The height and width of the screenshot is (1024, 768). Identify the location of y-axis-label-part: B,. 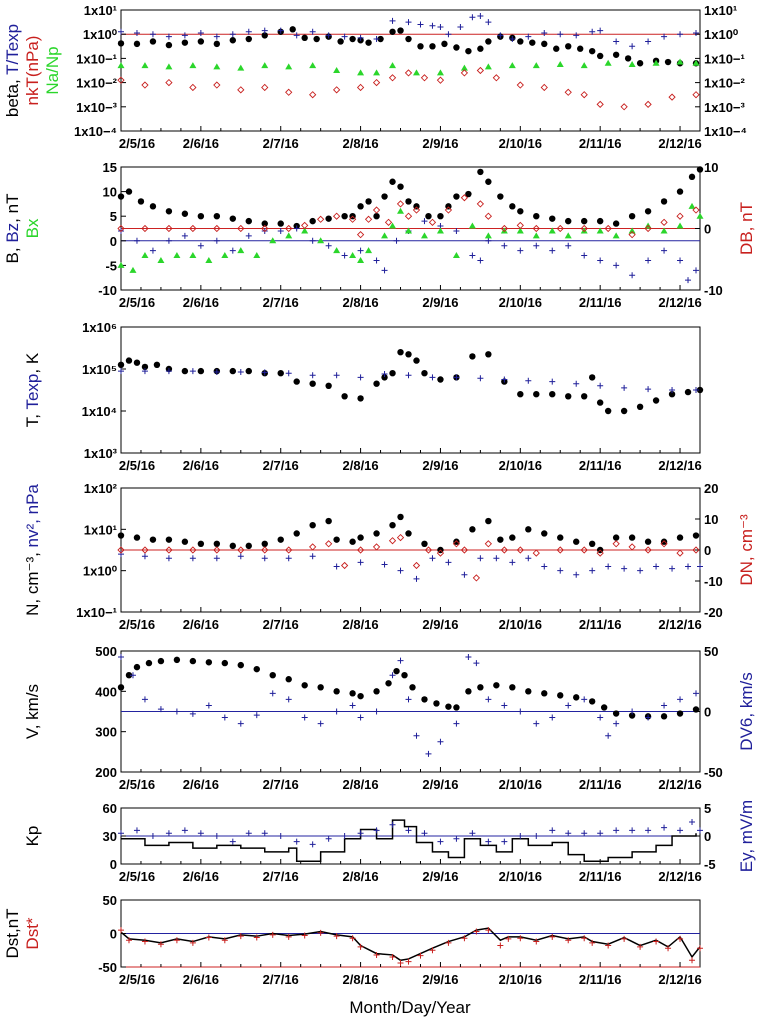
(12, 253).